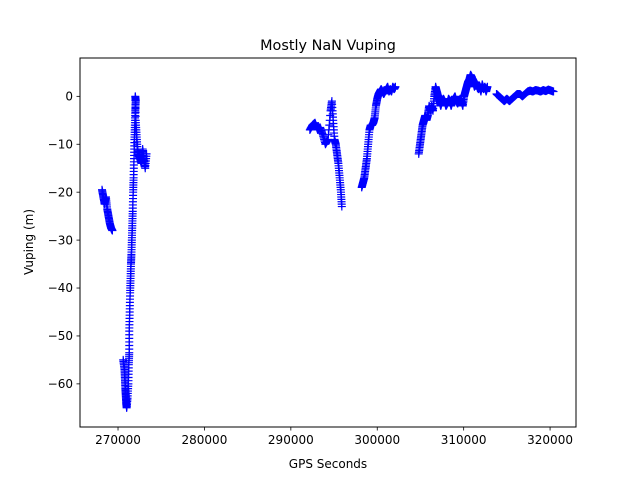 This screenshot has width=640, height=485. Describe the element at coordinates (29, 242) in the screenshot. I see `y-axis-label: Vuping (m)` at that location.